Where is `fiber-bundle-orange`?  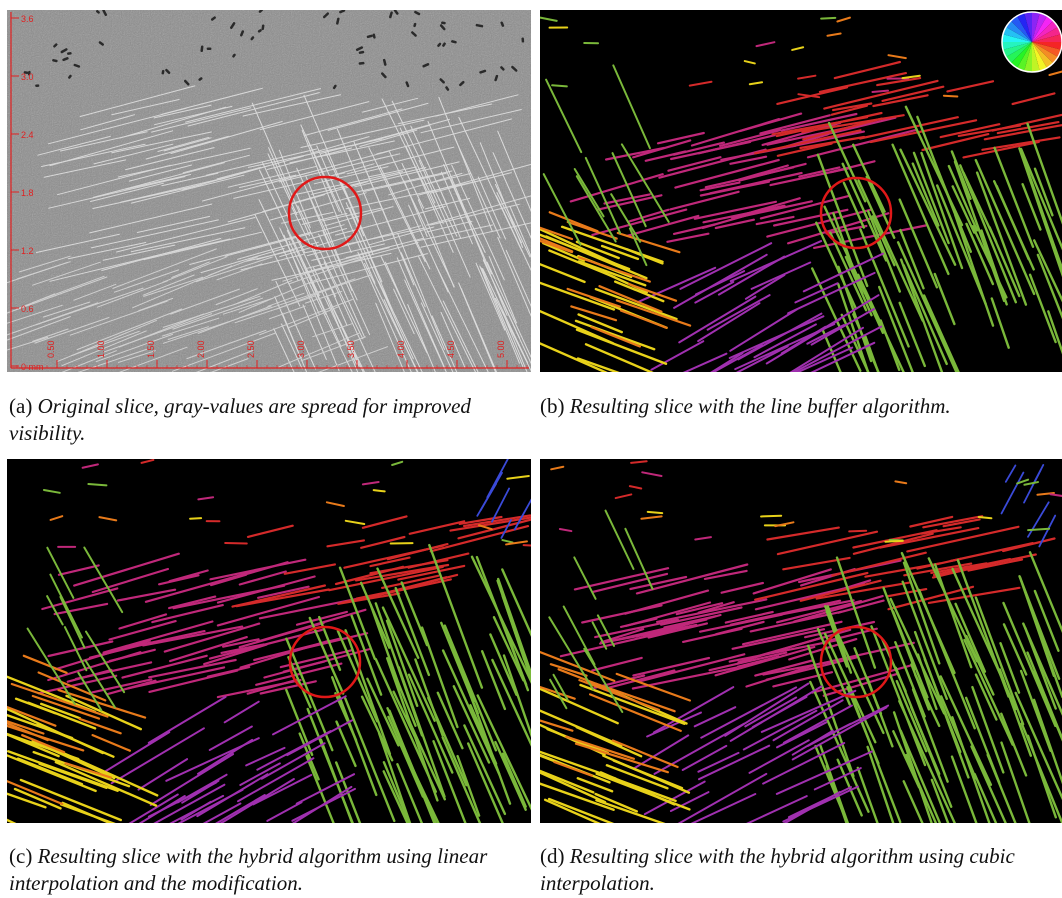 fiber-bundle-orange is located at coordinates (77, 730).